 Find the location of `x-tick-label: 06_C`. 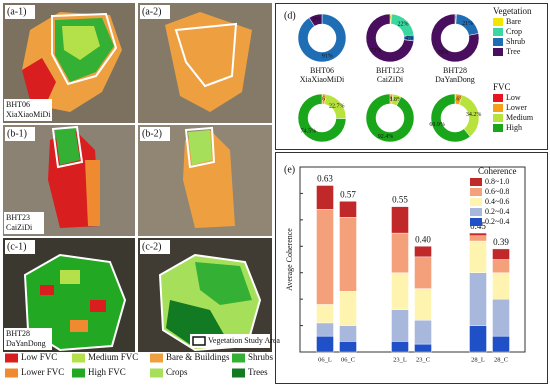

x-tick-label: 06_C is located at coordinates (348, 359).